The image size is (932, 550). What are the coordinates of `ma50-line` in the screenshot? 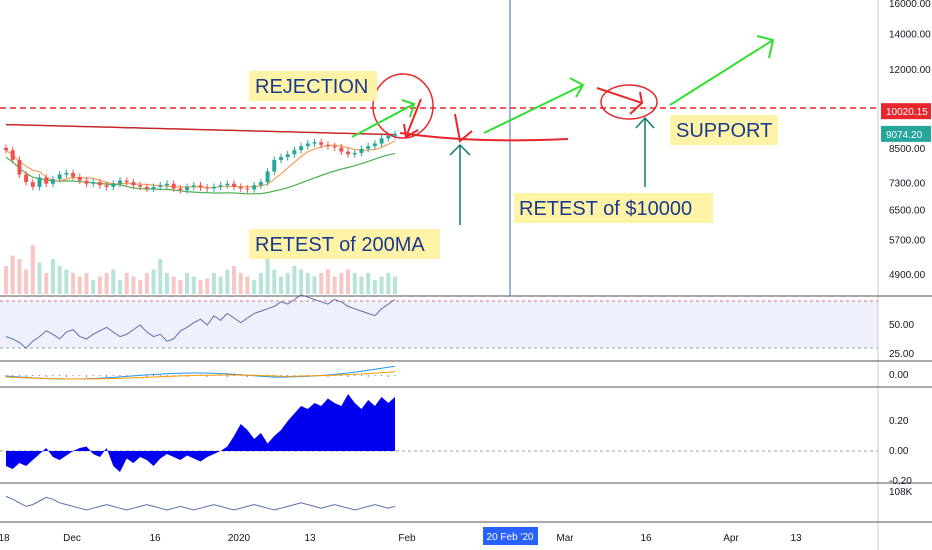 It's located at (200, 173).